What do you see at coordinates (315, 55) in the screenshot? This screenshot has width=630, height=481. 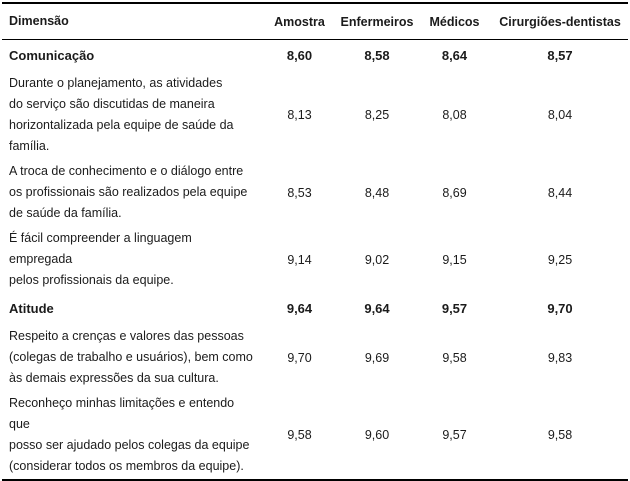 I see `table-row-comunicacao: Comunicação 8,60 8,58 8,64 8,57` at bounding box center [315, 55].